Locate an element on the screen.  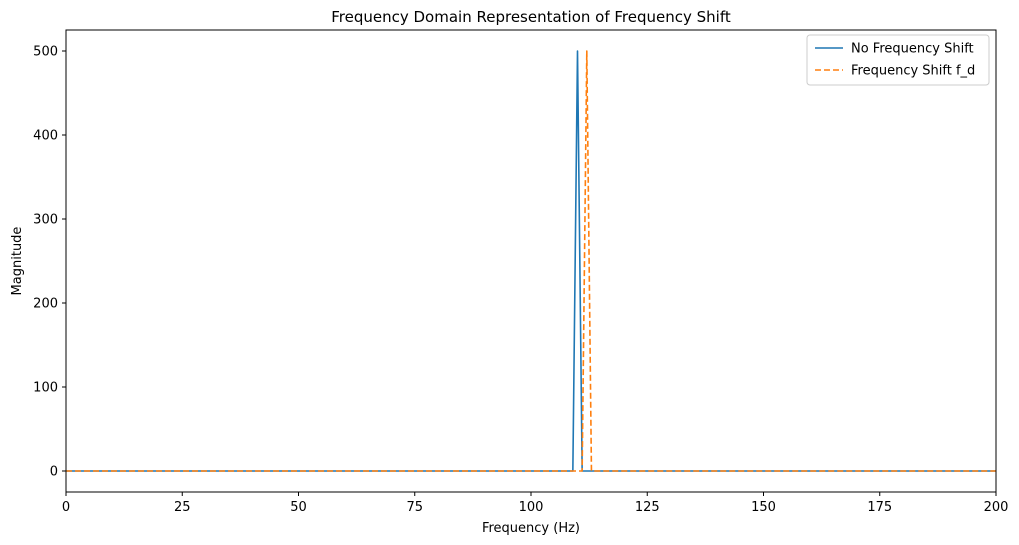
x-axis: 0 25 50 75 100 125 150 175 200 is located at coordinates (535, 503).